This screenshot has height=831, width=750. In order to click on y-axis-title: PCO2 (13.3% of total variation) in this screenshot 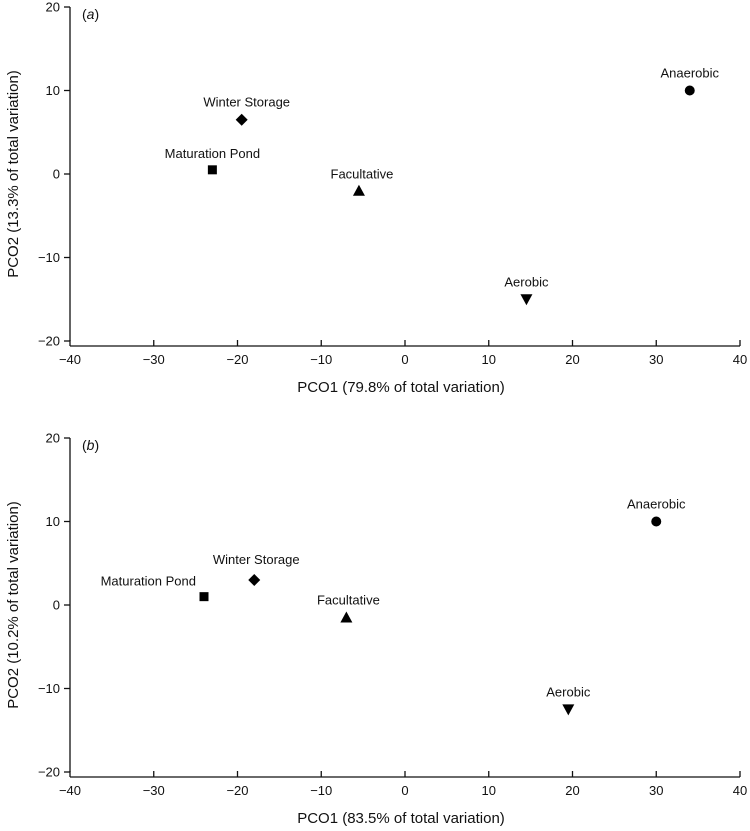, I will do `click(13, 174)`.